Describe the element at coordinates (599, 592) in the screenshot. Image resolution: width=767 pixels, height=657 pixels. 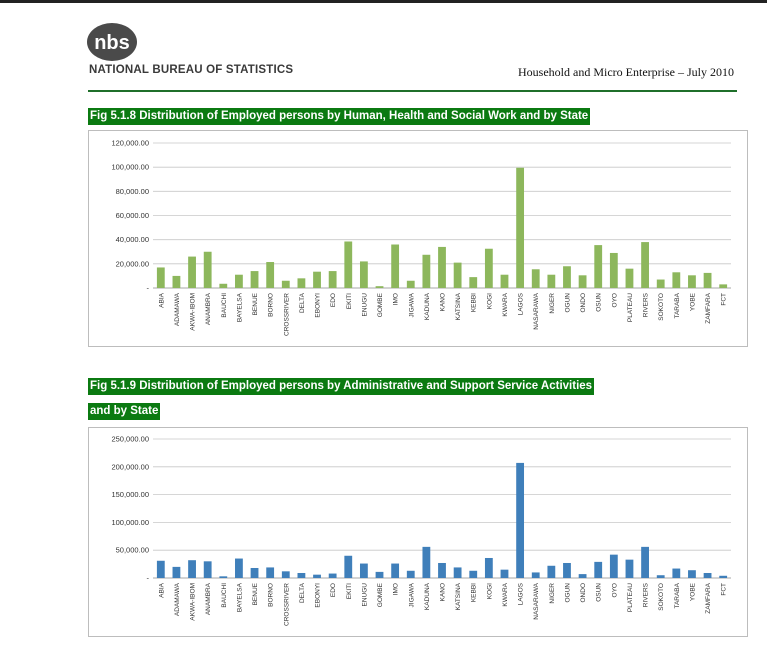
I see `x-tick-label: OSUN` at that location.